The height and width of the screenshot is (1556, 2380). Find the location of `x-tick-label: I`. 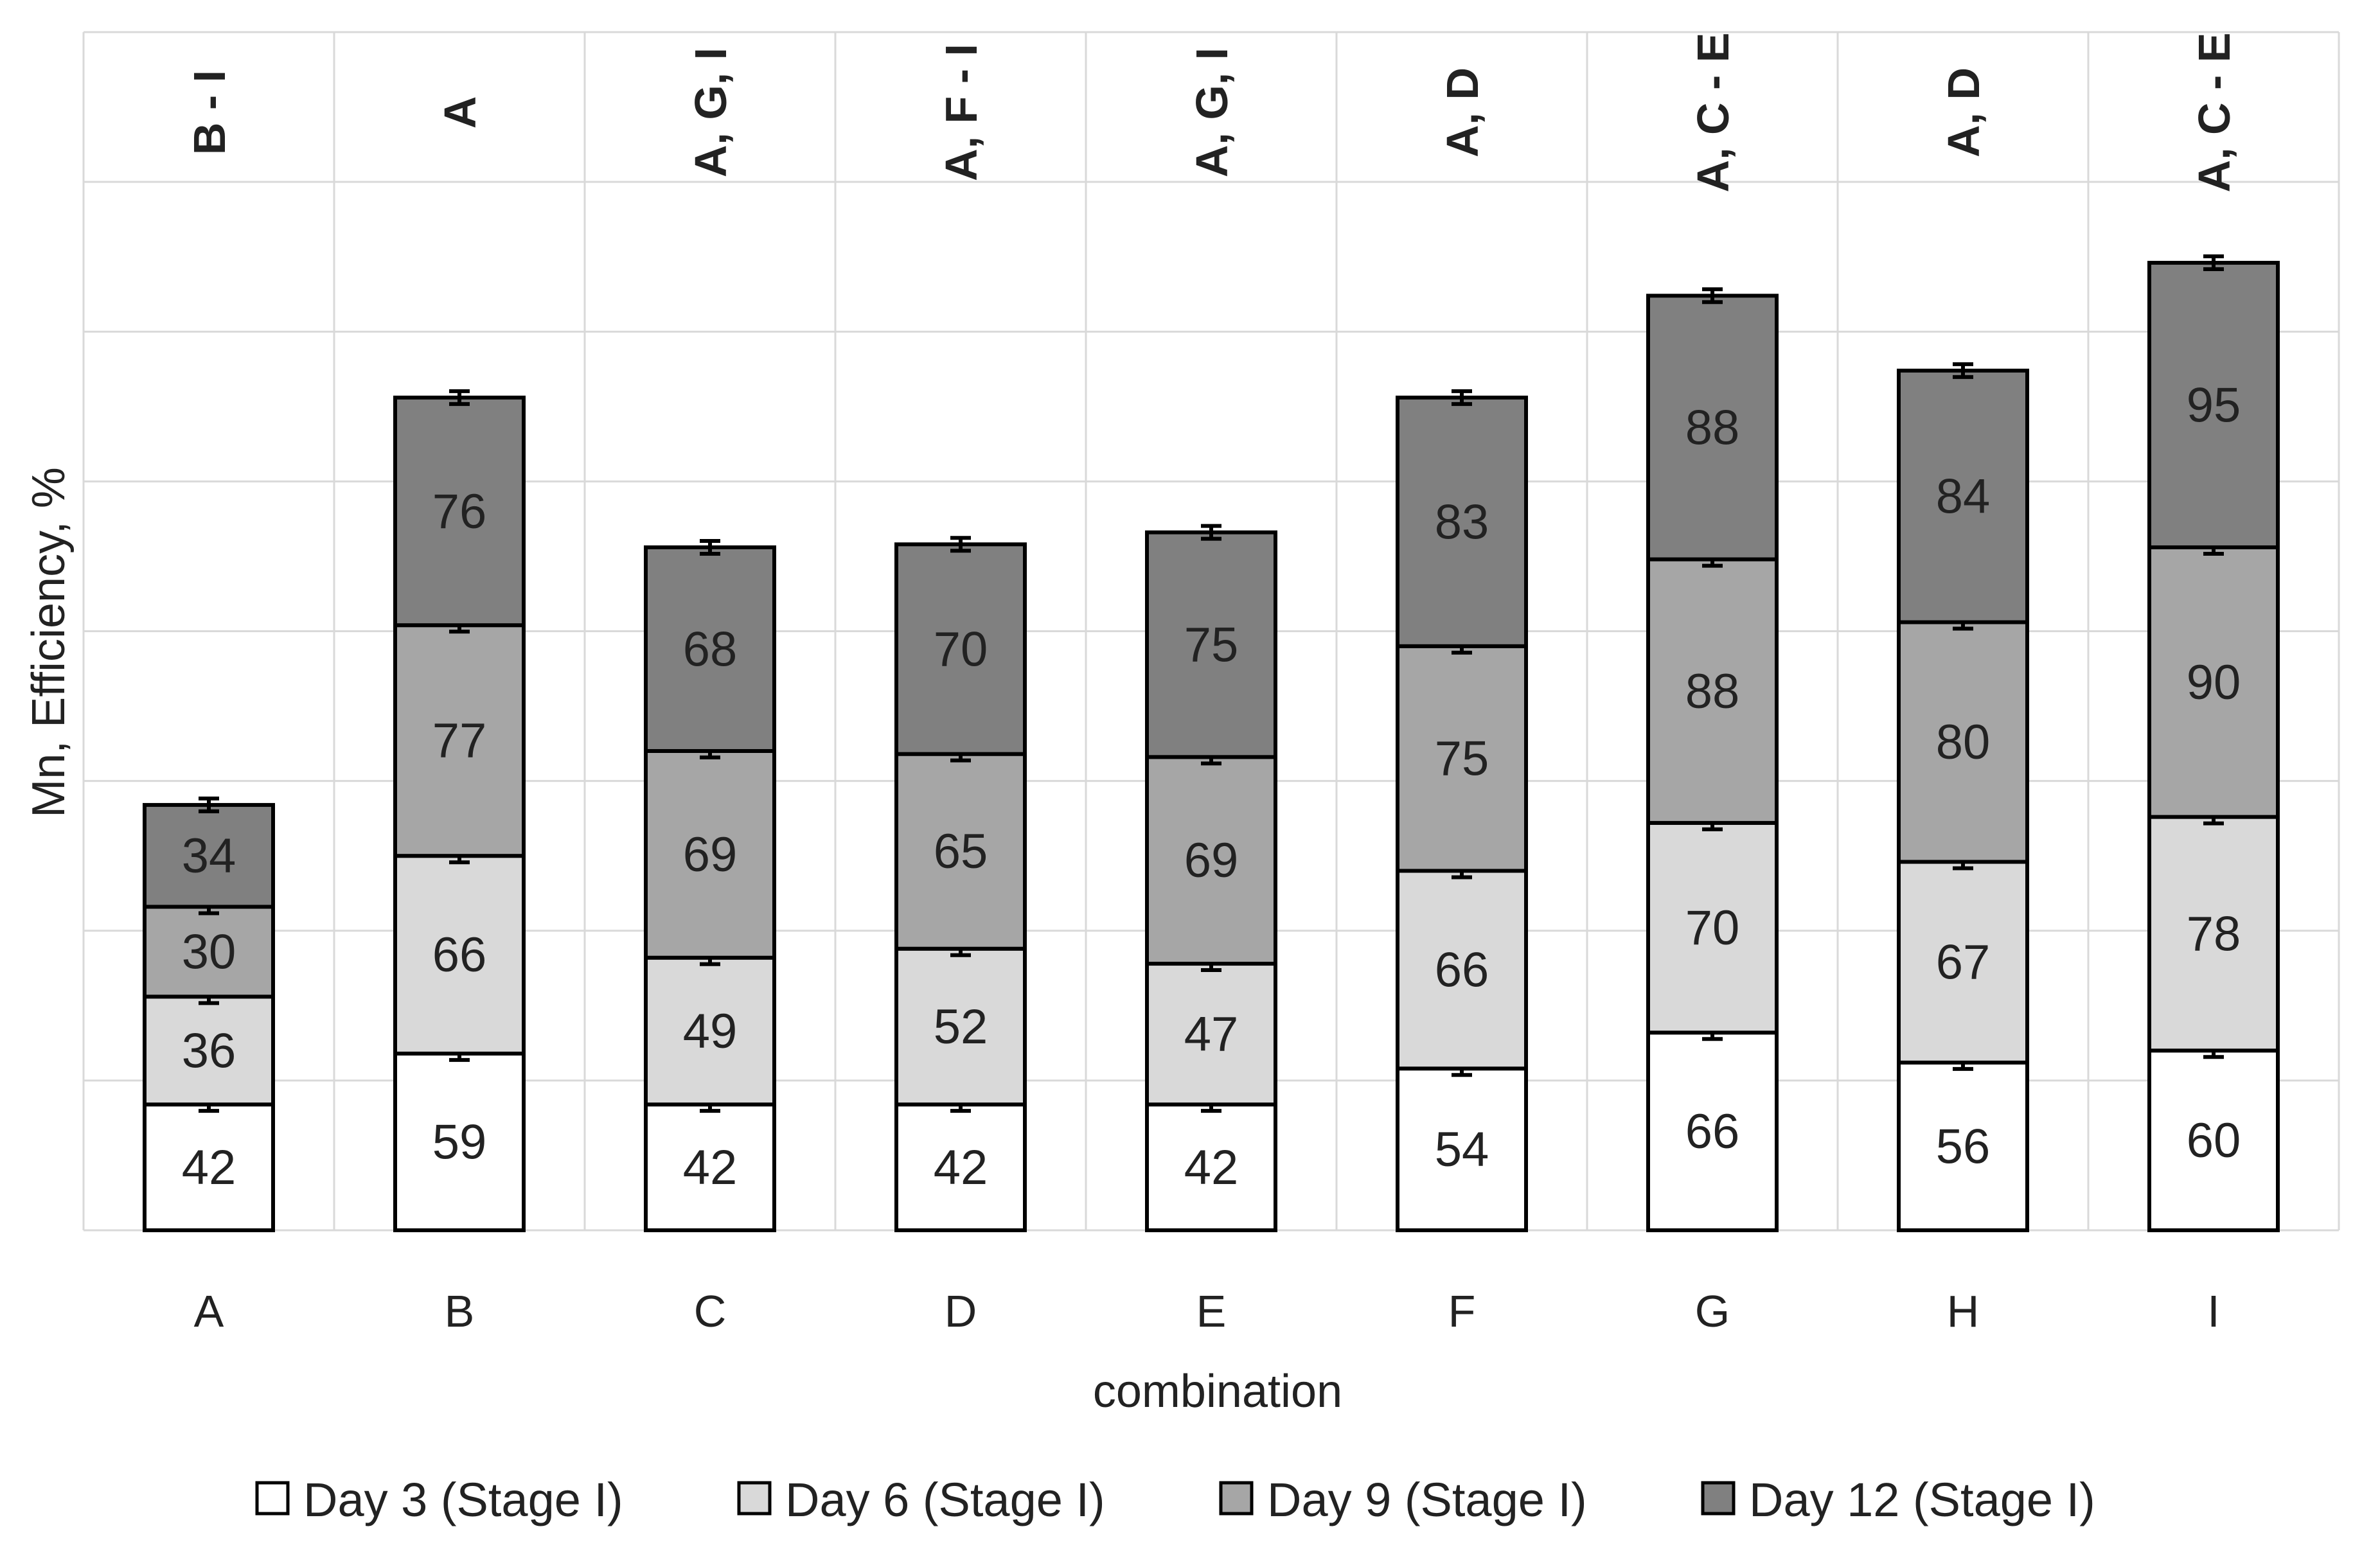

x-tick-label: I is located at coordinates (2213, 1311).